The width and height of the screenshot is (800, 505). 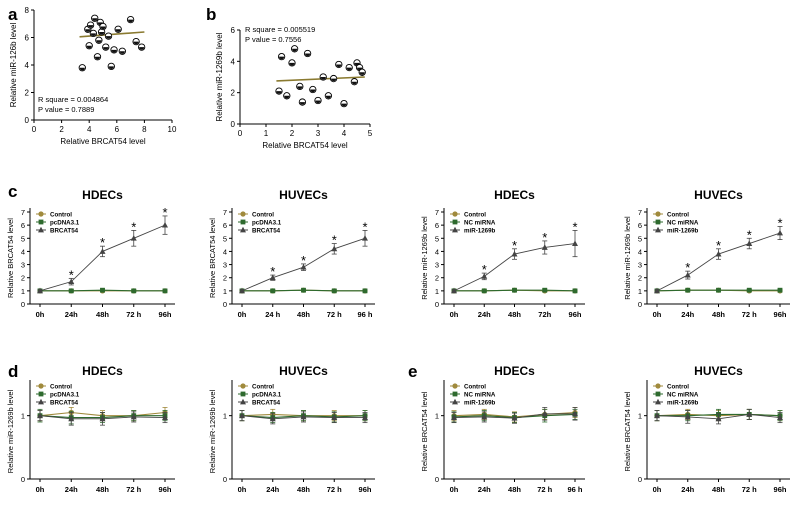 I want to click on x-tick-label: 10, so click(x=172, y=129).